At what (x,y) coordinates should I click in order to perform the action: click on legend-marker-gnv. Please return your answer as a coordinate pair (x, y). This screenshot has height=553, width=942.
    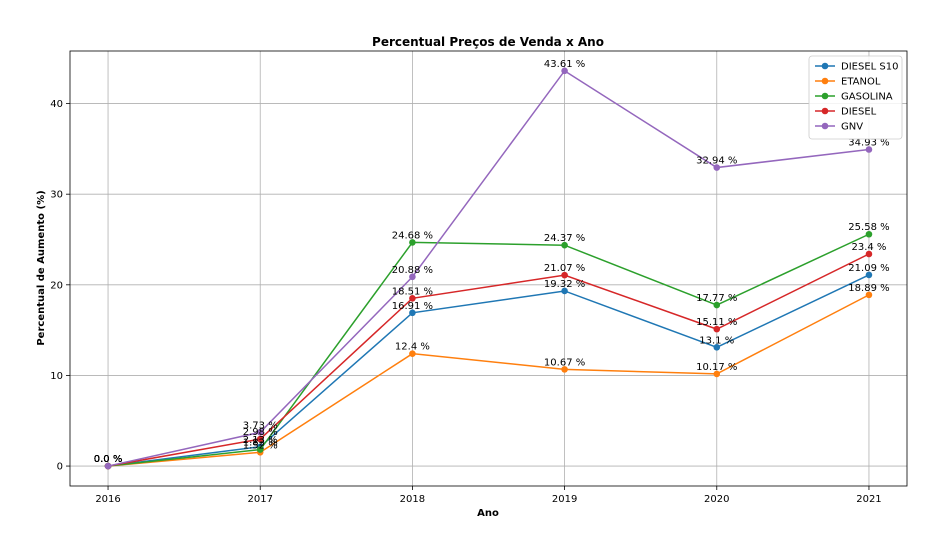
    Looking at the image, I should click on (825, 126).